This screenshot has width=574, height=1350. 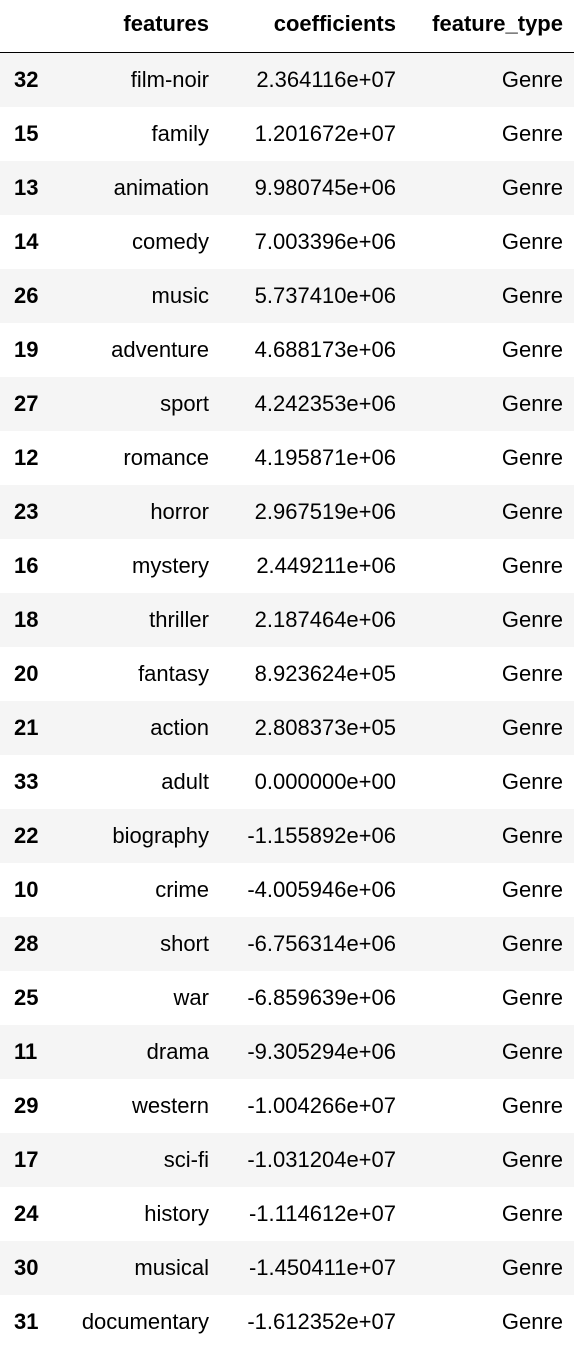 What do you see at coordinates (26, 1160) in the screenshot?
I see `row-index: 17` at bounding box center [26, 1160].